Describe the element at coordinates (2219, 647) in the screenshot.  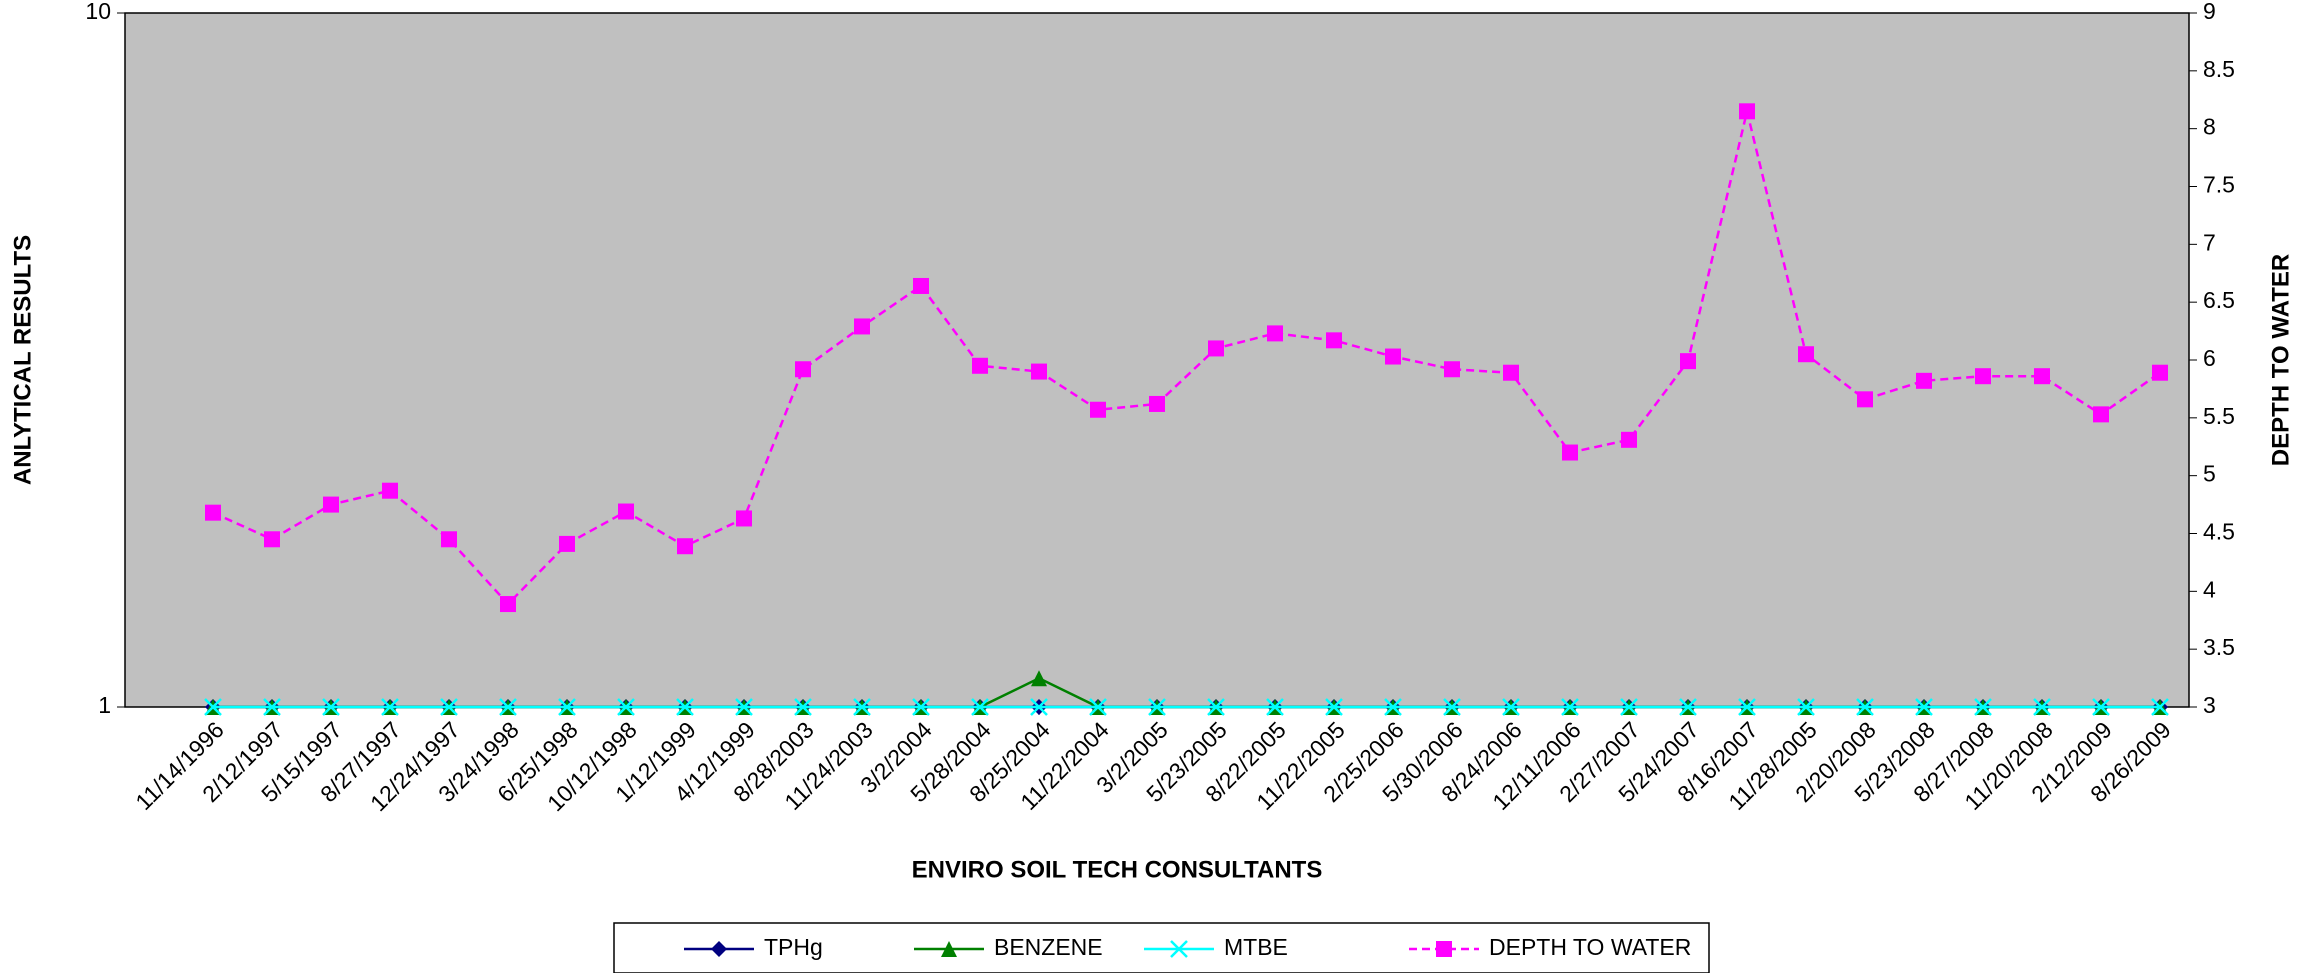
I see `y2-tick-label: 3.5` at that location.